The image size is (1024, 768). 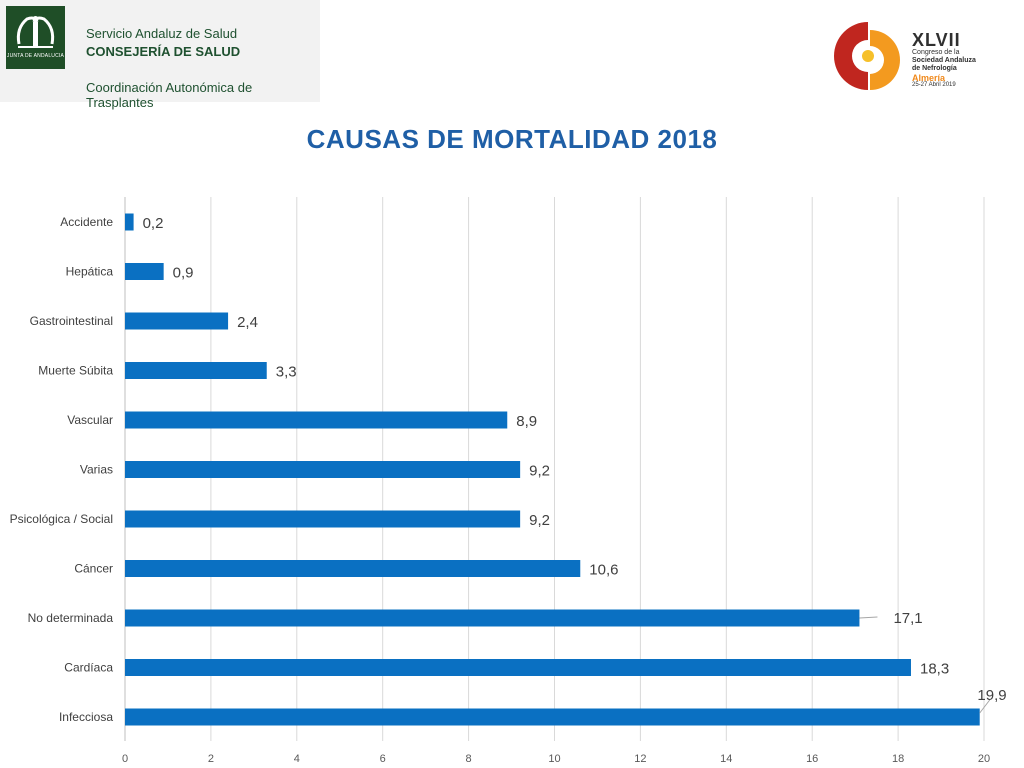 I want to click on congress-text-1: Congreso de la, so click(x=936, y=52).